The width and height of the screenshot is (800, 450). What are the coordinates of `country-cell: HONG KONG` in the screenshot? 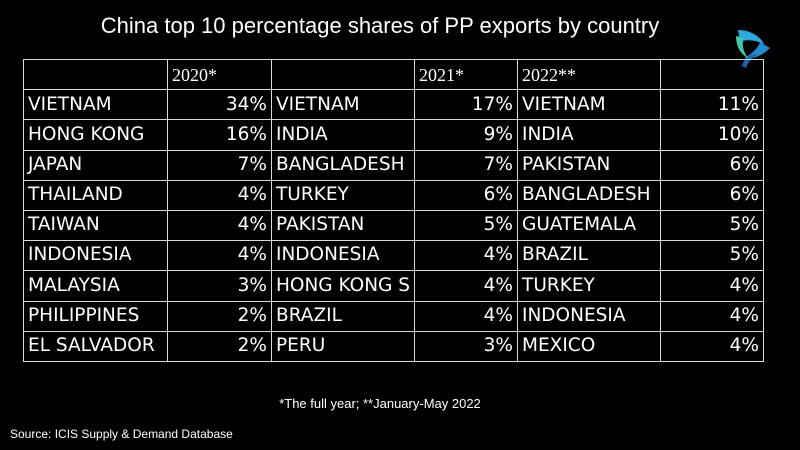 It's located at (95, 135).